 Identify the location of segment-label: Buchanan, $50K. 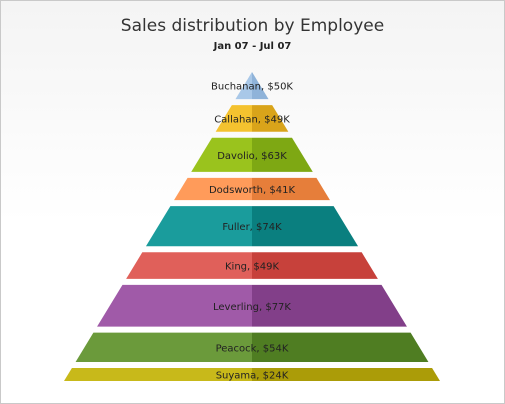
(252, 87).